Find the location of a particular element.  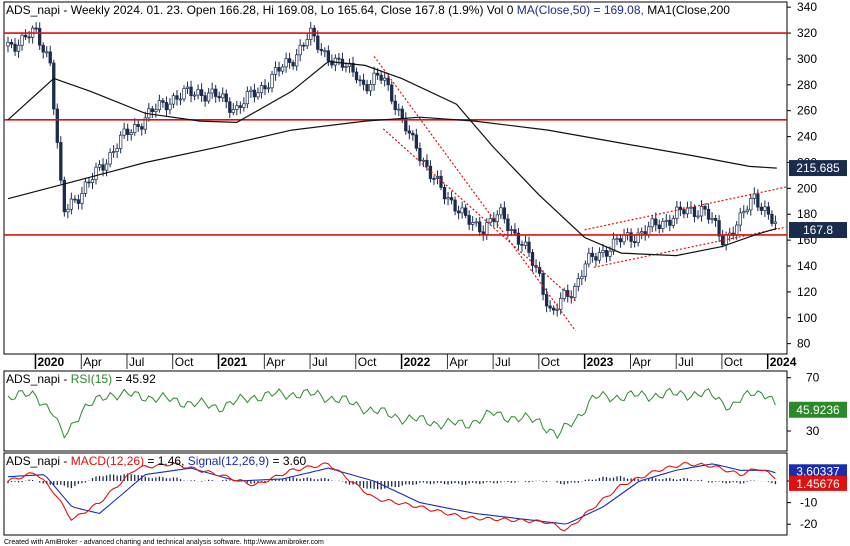

price-y-tick-label: 280 is located at coordinates (807, 85).